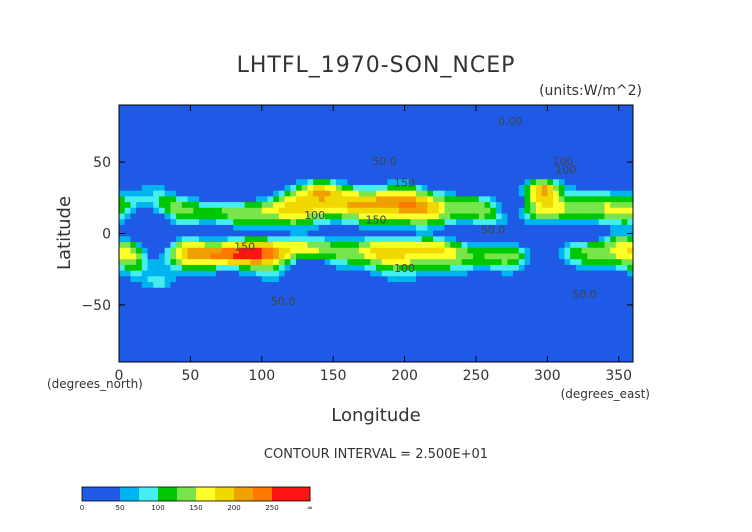 The height and width of the screenshot is (532, 752). Describe the element at coordinates (404, 182) in the screenshot. I see `contour-label: 150` at that location.